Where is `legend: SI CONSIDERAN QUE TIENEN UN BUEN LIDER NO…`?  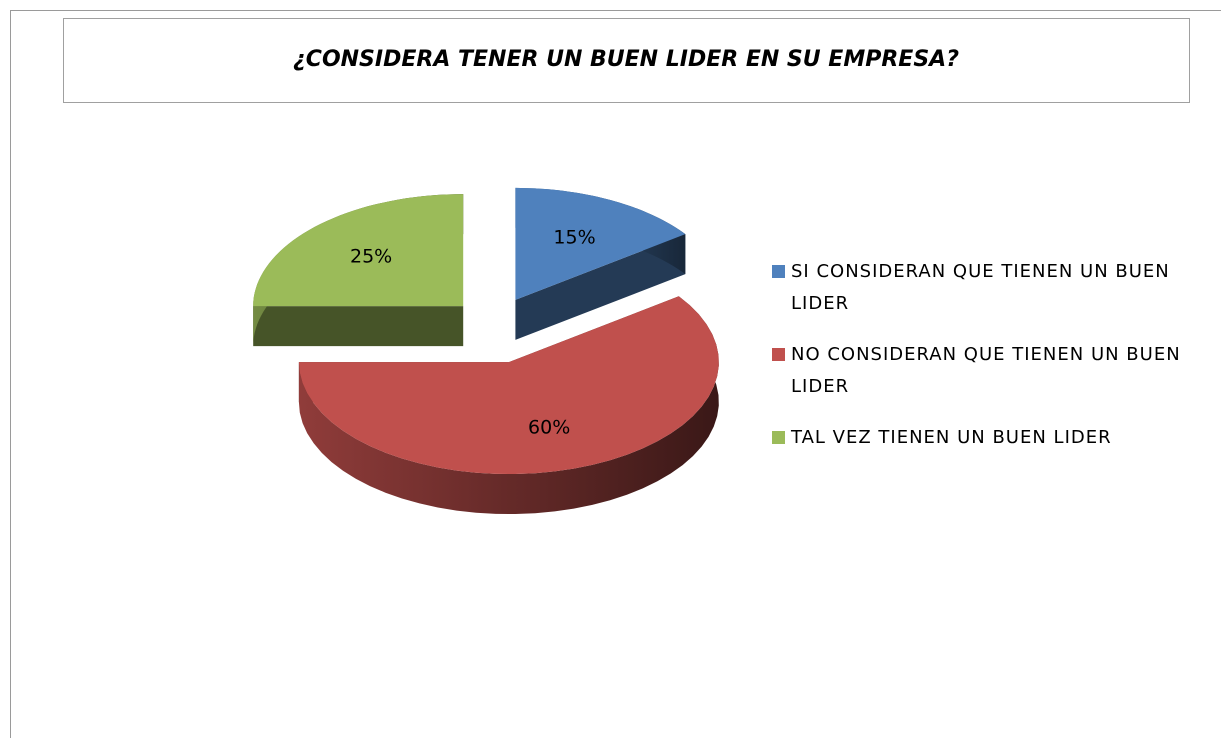 legend: SI CONSIDERAN QUE TIENEN UN BUEN LIDER NO… is located at coordinates (982, 364).